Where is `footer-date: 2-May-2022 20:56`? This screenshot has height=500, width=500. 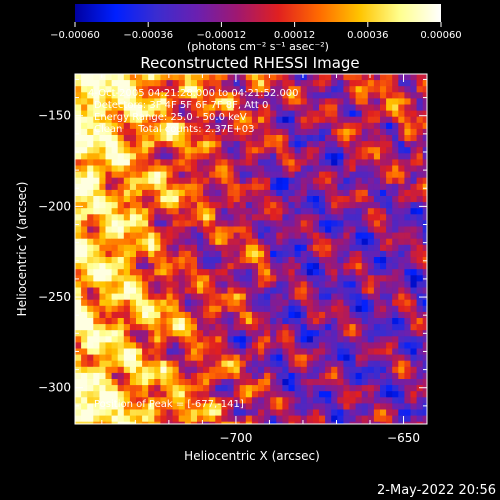 footer-date: 2-May-2022 20:56 is located at coordinates (436, 490).